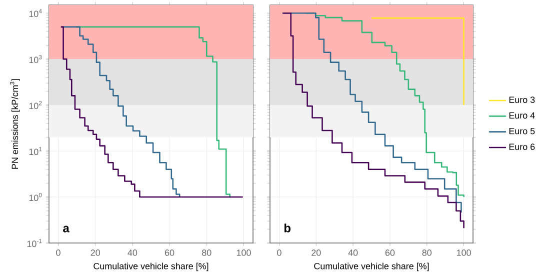 This screenshot has width=550, height=279. Describe the element at coordinates (287, 228) in the screenshot. I see `annotation: b` at that location.